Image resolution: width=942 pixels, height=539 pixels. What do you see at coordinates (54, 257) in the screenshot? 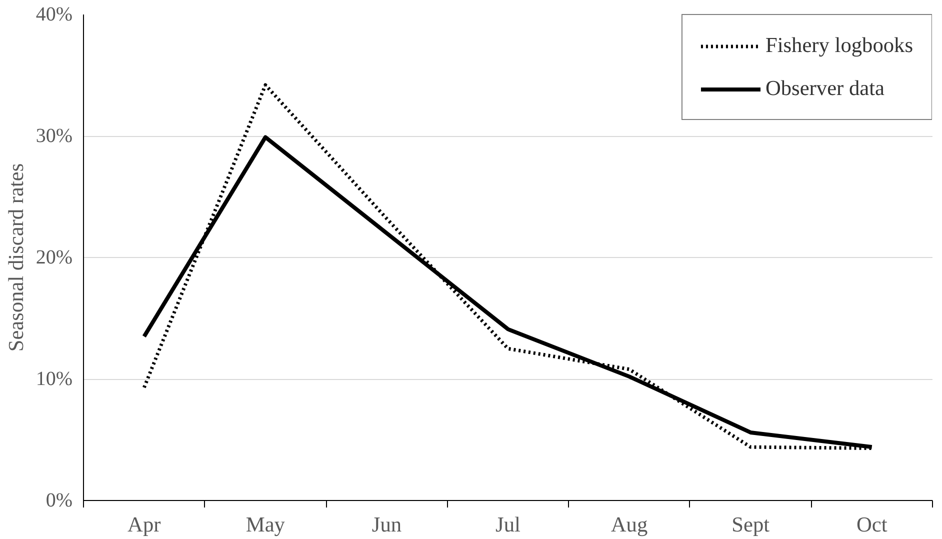
I see `y-tick-label: 20%` at bounding box center [54, 257].